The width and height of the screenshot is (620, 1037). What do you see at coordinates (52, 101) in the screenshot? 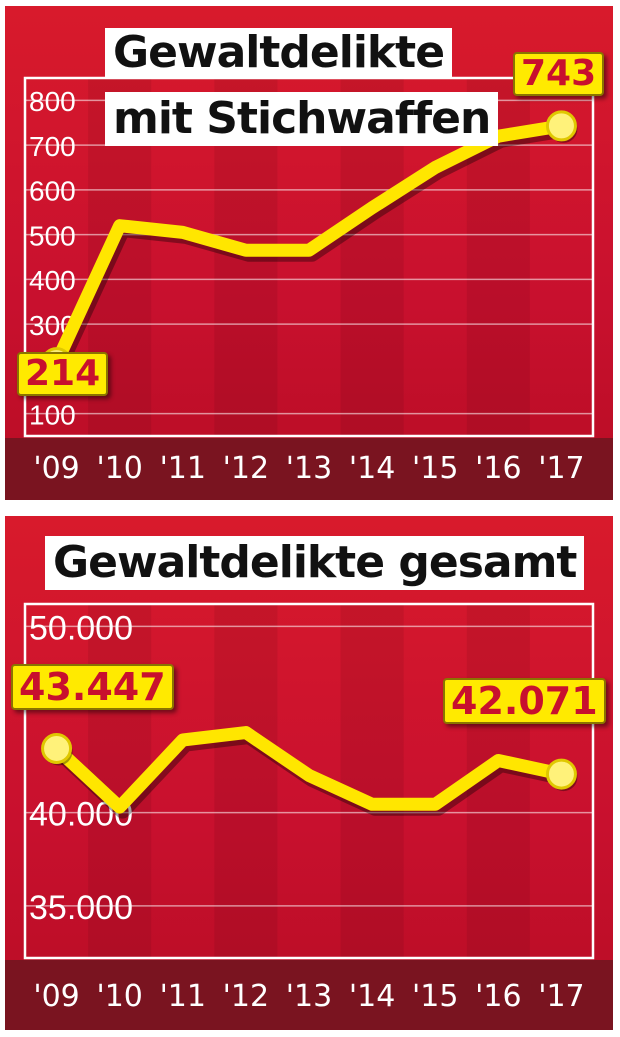
I see `y-tick-label: 800` at bounding box center [52, 101].